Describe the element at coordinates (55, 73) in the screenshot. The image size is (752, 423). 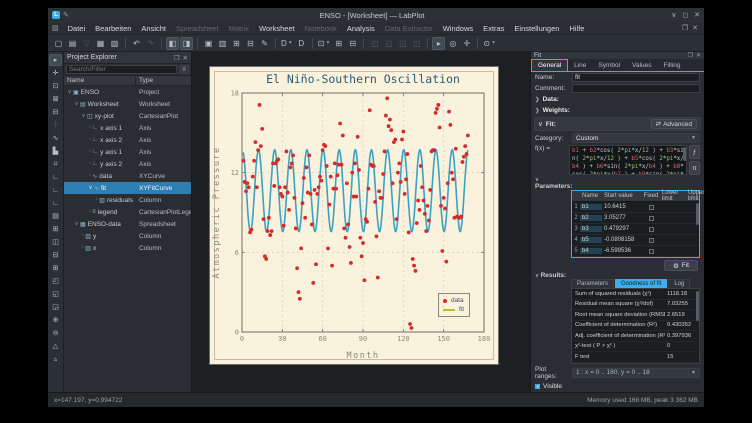
I see `pan-navigate-button: ✛` at that location.